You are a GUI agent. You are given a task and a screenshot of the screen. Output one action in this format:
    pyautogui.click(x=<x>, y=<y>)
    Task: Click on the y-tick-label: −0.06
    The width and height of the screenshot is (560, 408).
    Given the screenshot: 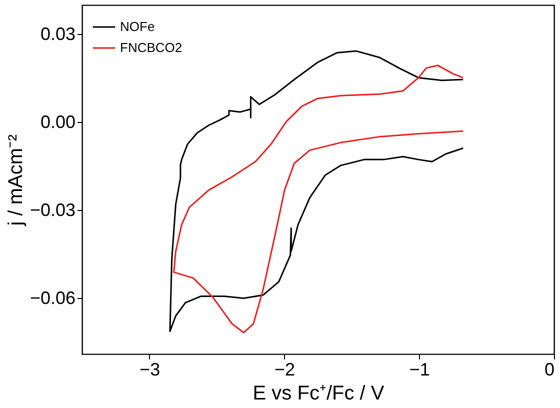 What is the action you would take?
    pyautogui.click(x=53, y=298)
    